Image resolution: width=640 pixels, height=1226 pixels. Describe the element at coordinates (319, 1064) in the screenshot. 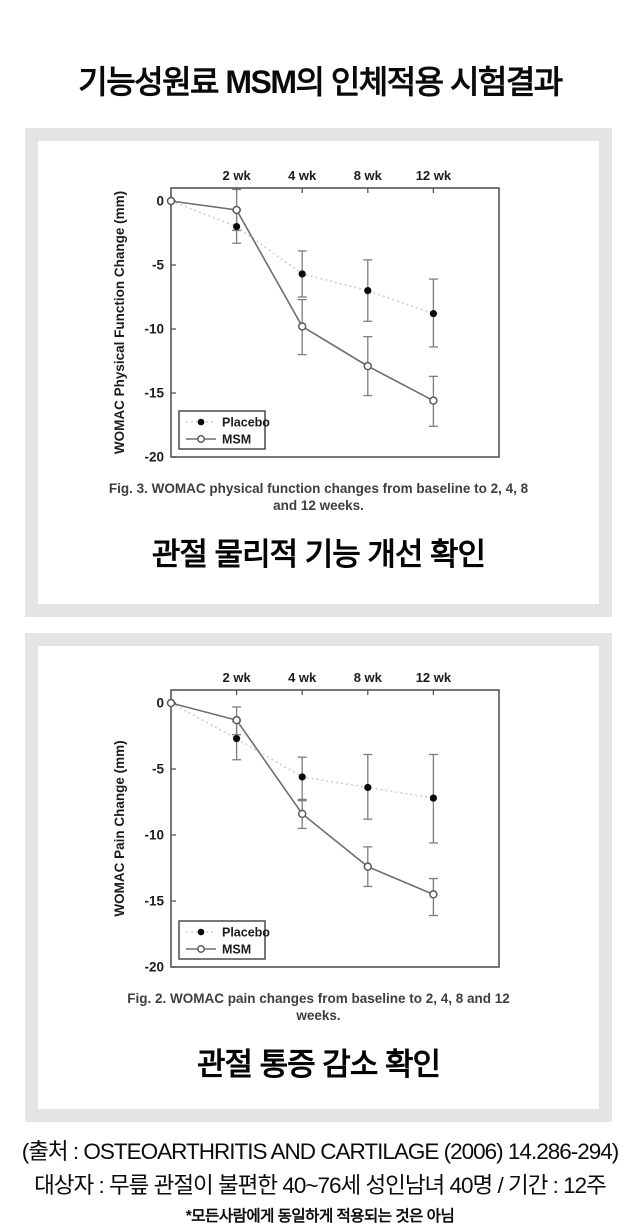

I see `pain-result-title: 관절 통증 감소 확인` at that location.